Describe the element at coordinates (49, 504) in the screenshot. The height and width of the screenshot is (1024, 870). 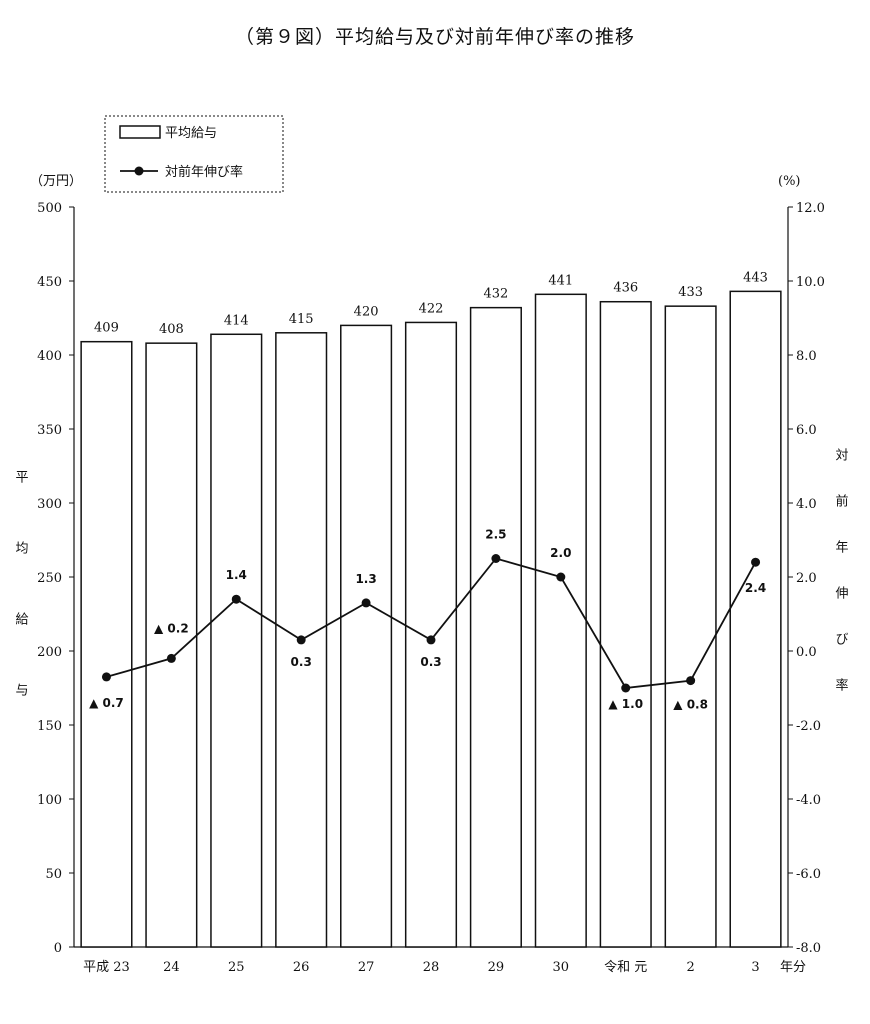
I see `left-tick-label: 300` at that location.